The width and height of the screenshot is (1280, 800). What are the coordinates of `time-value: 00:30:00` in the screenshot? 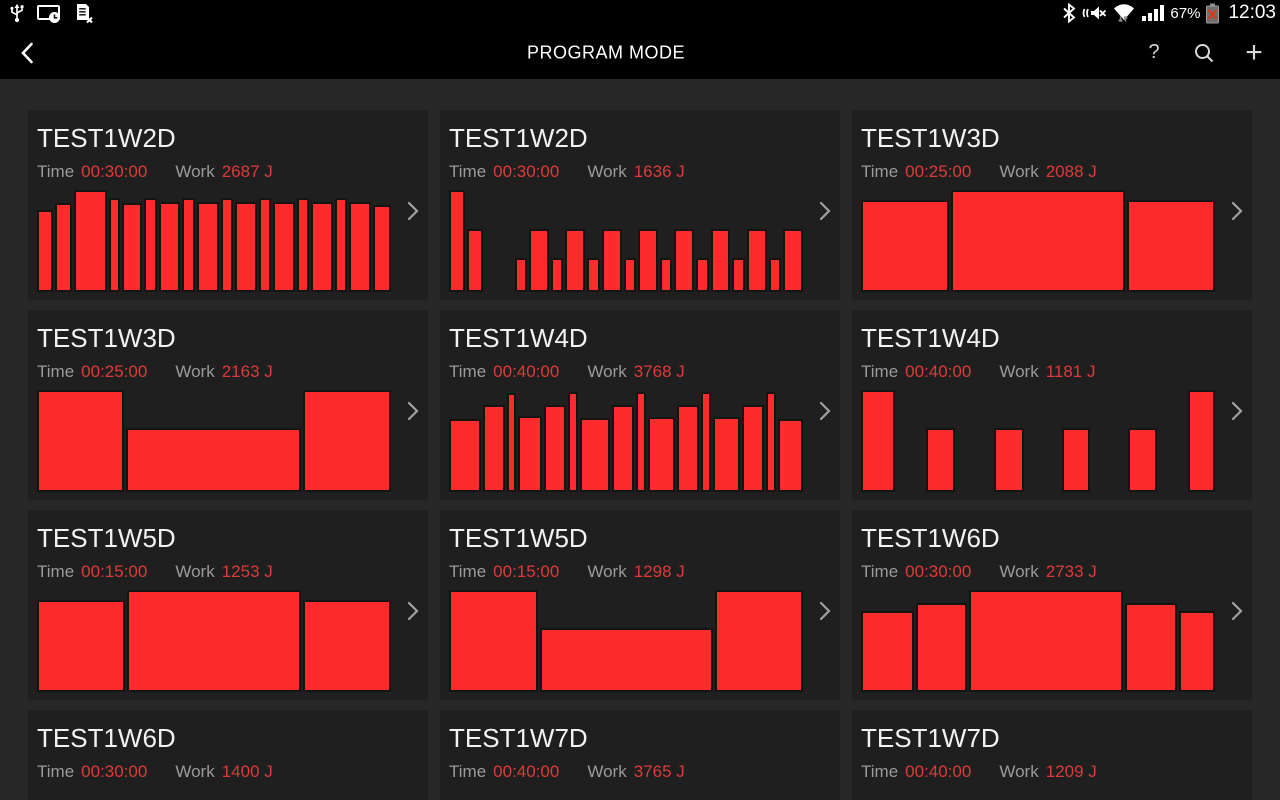 It's located at (938, 571).